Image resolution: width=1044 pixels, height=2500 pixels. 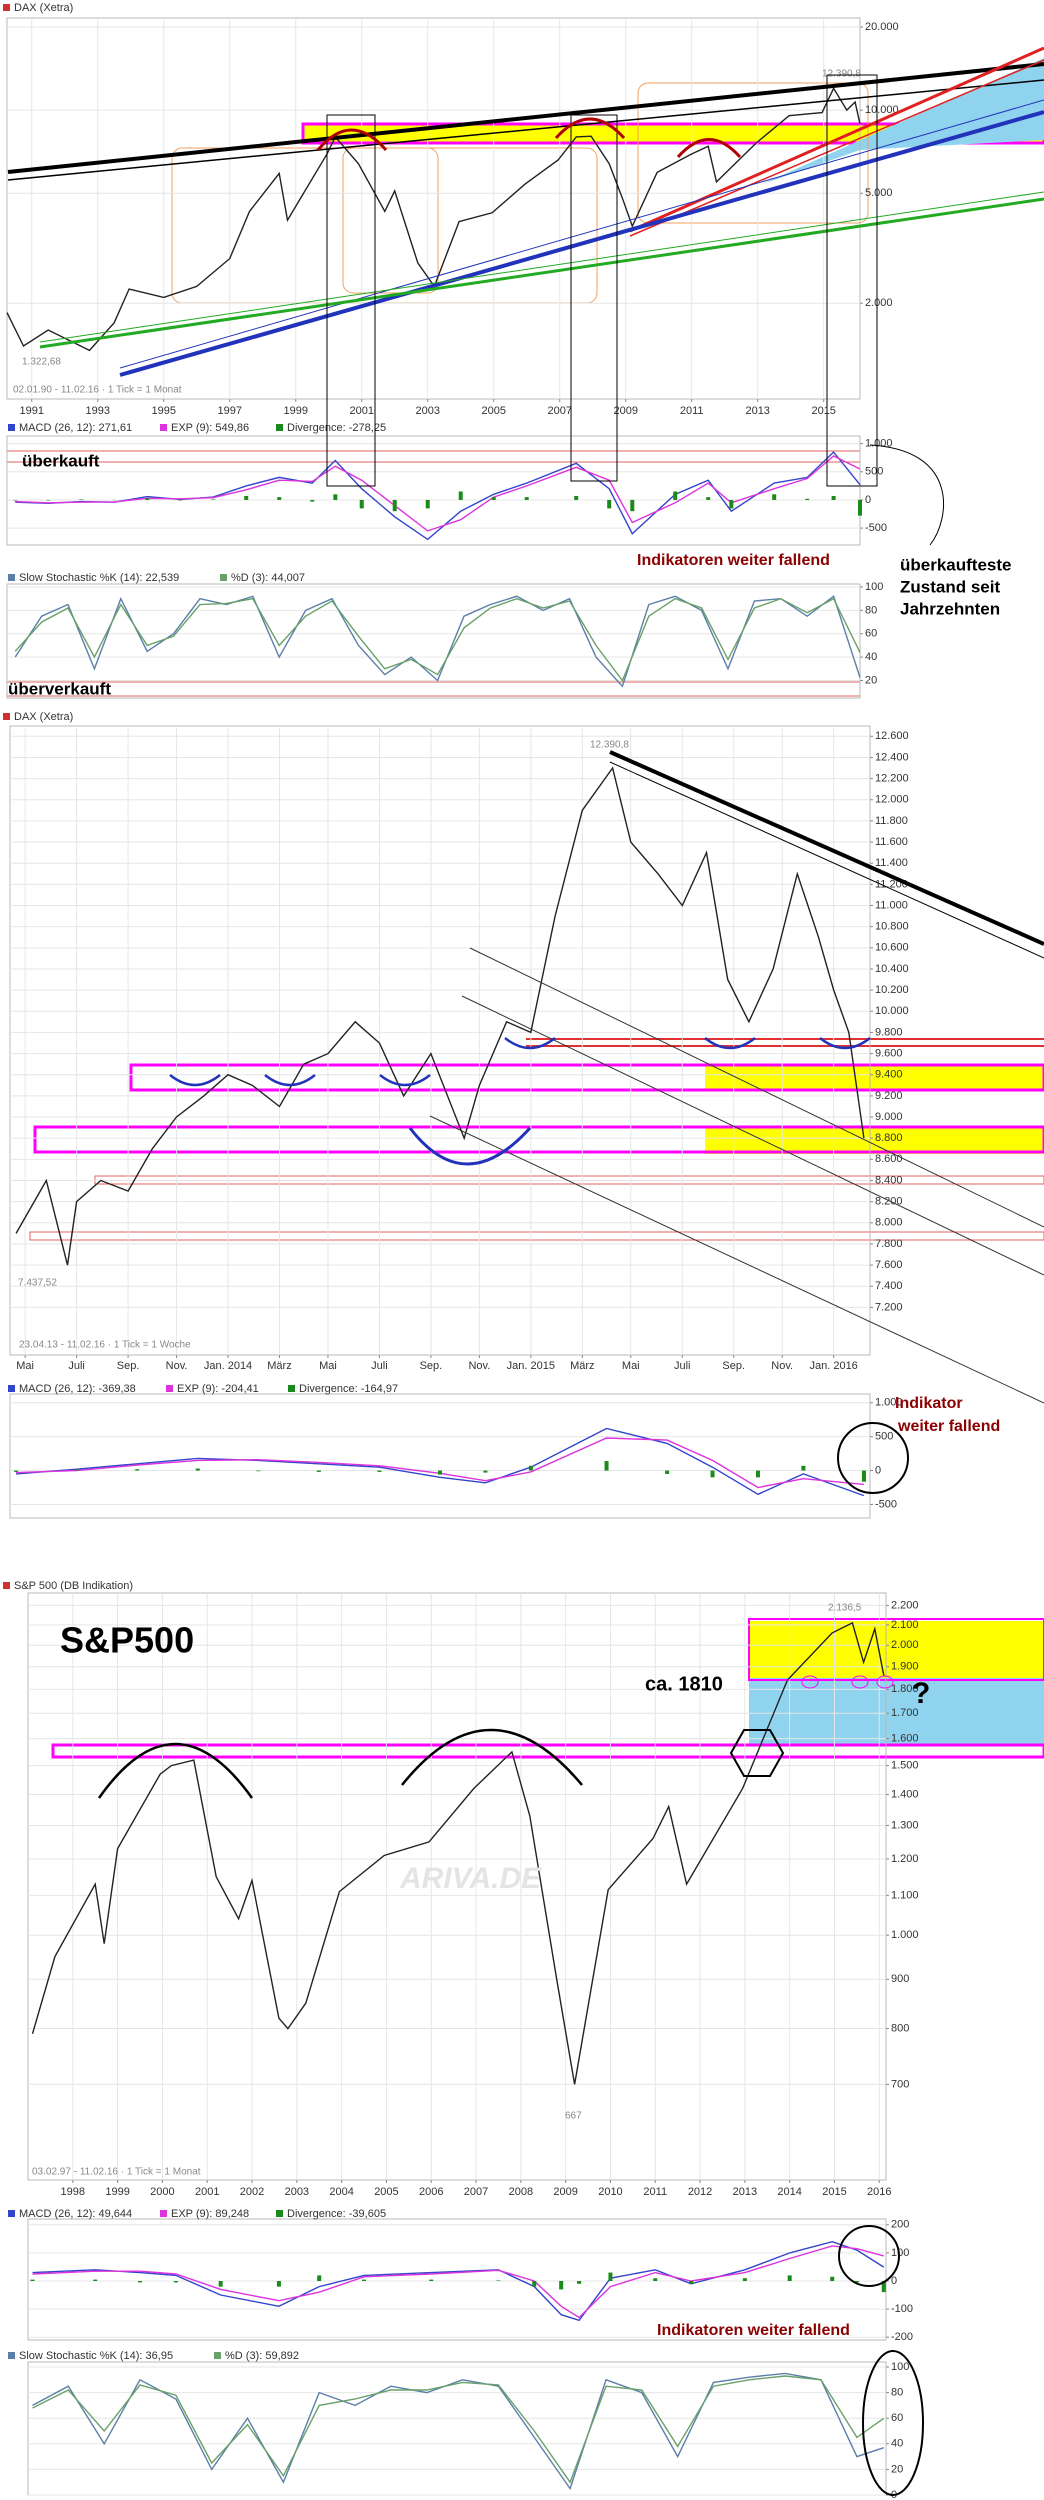 What do you see at coordinates (98, 411) in the screenshot?
I see `x-tick-label: 1993` at bounding box center [98, 411].